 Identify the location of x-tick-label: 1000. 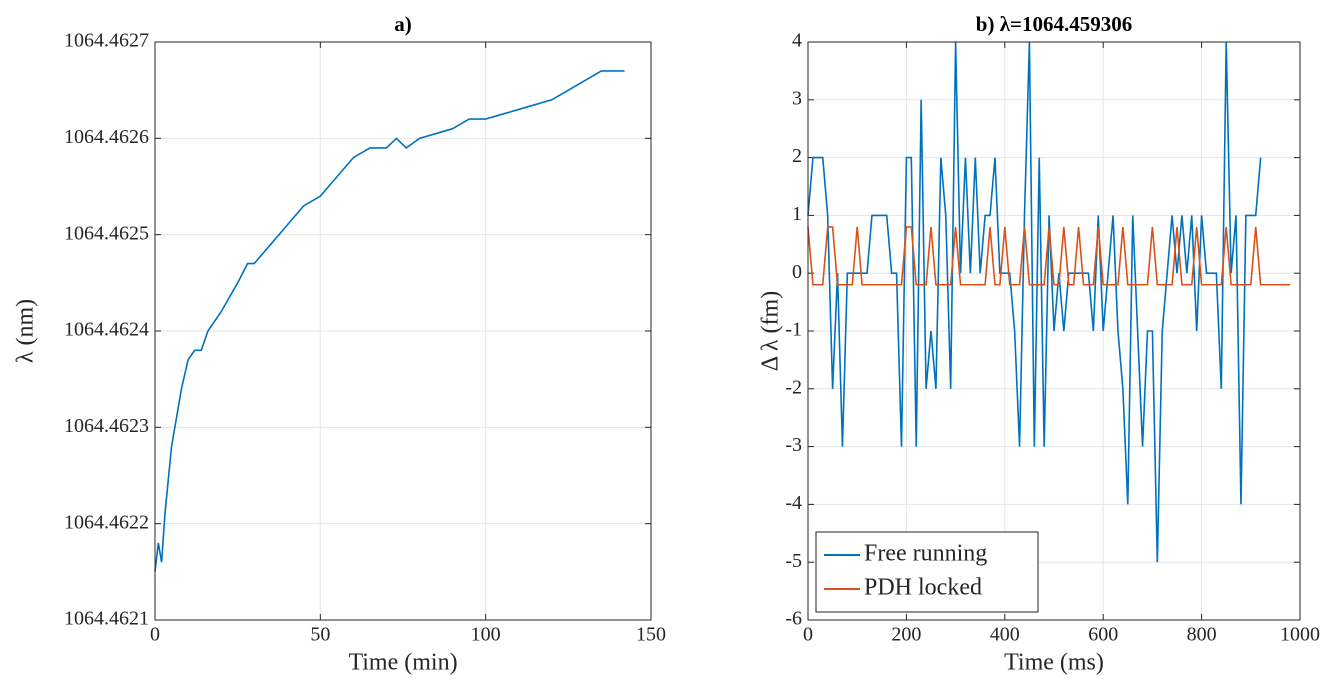
(1300, 635).